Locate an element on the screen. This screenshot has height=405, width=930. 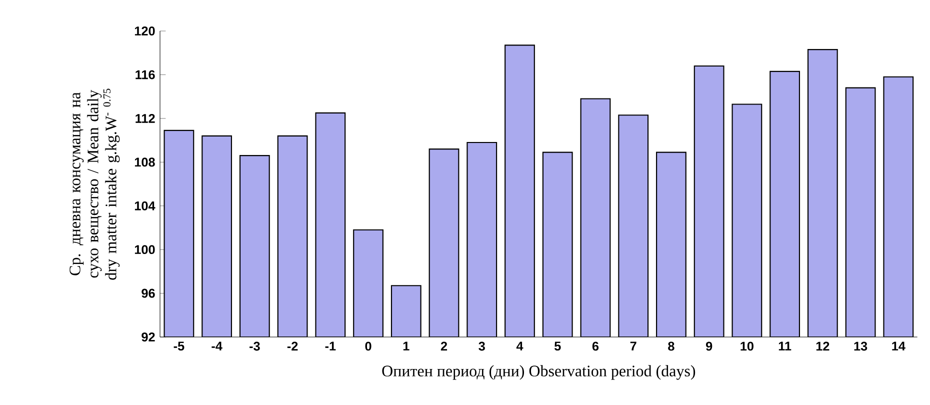
x-tick-label: 2 is located at coordinates (444, 346).